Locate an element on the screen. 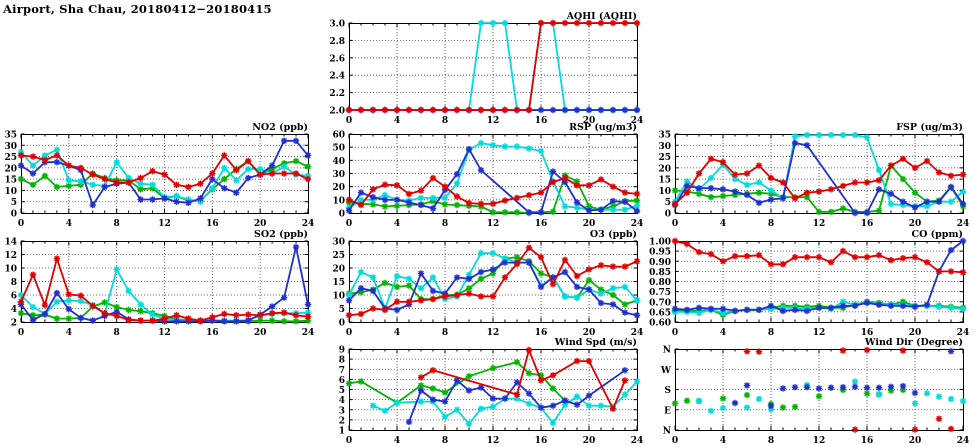 The height and width of the screenshot is (447, 975). y-tick-label: 0.70 is located at coordinates (660, 303).